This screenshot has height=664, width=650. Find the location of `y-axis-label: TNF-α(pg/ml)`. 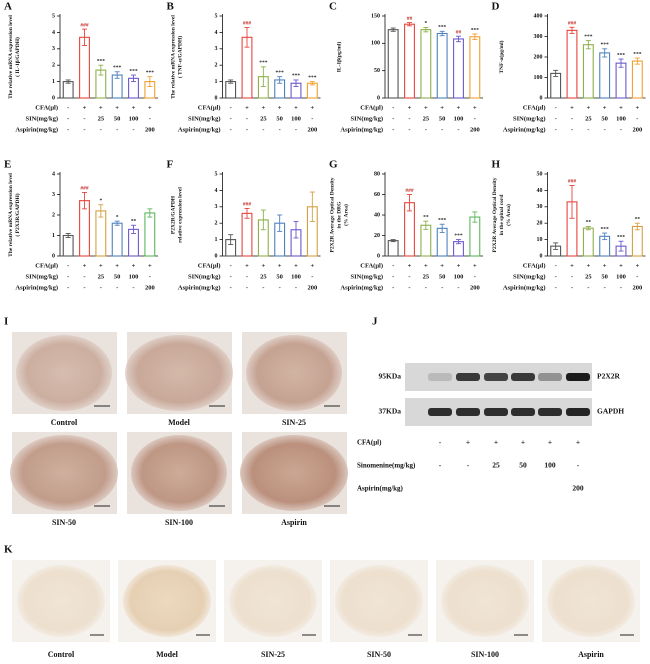

y-axis-label: TNF-α(pg/ml) is located at coordinates (501, 56).